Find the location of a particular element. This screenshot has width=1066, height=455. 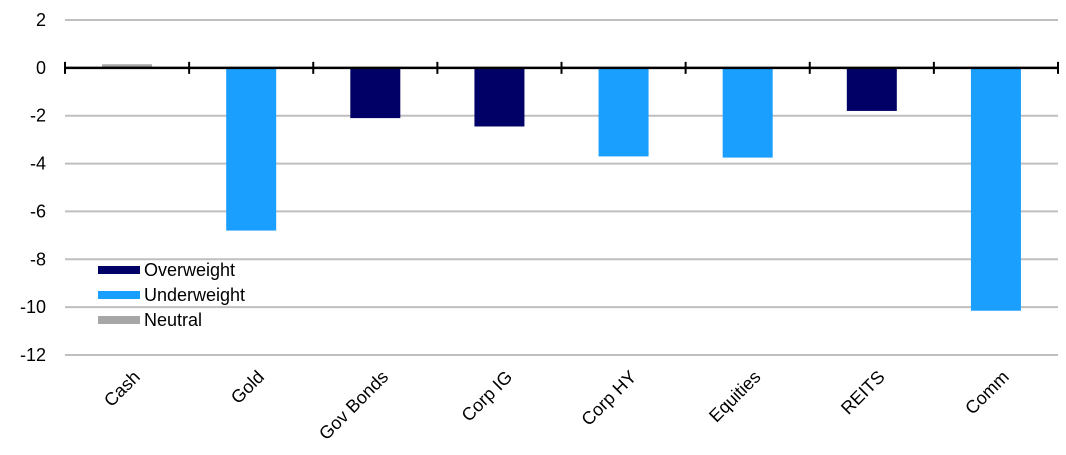

y-tick-label: -8 is located at coordinates (38, 259).